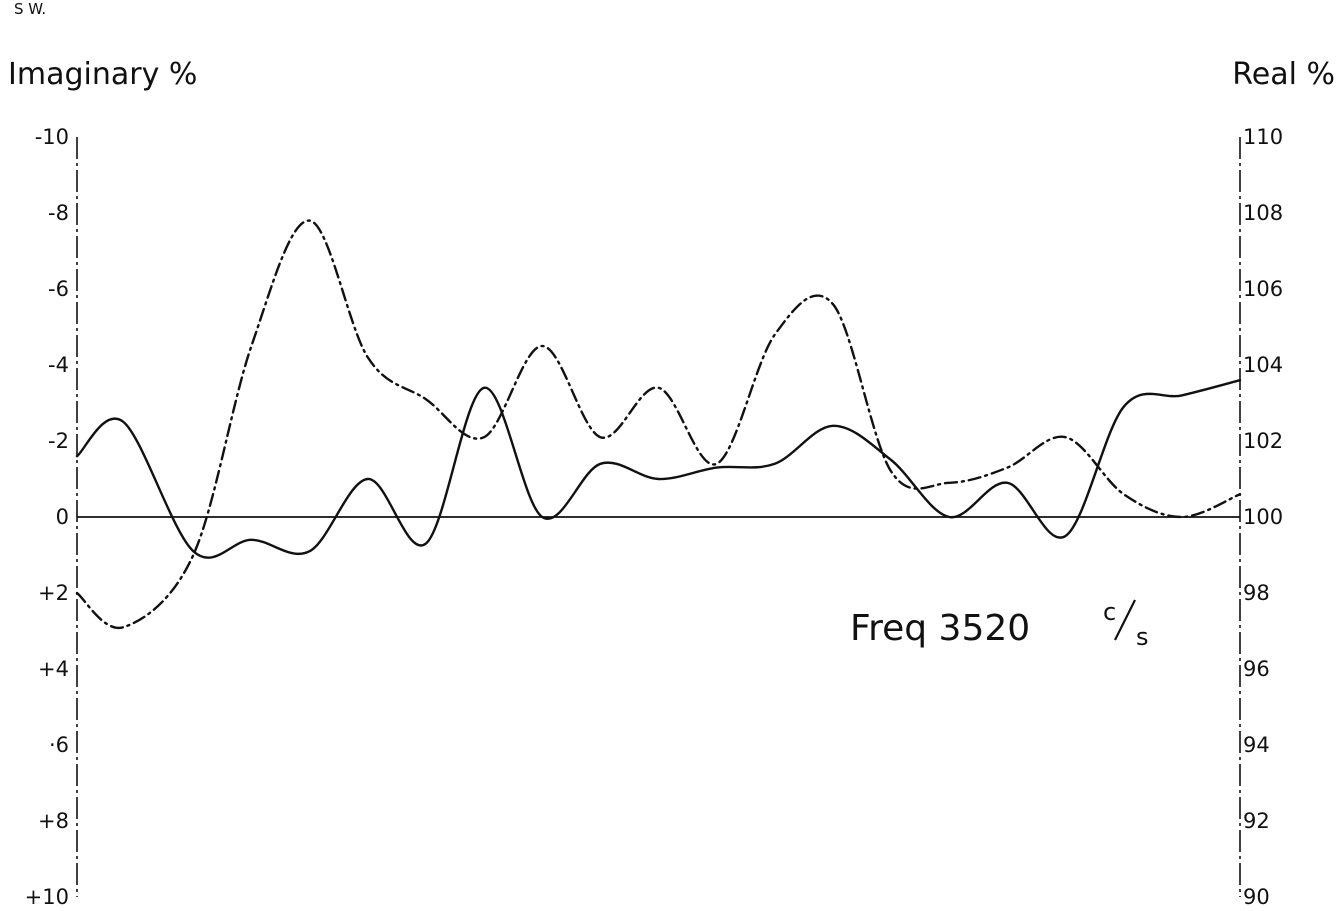 The width and height of the screenshot is (1342, 911). Describe the element at coordinates (30, 9) in the screenshot. I see `corner-label: S W.` at that location.